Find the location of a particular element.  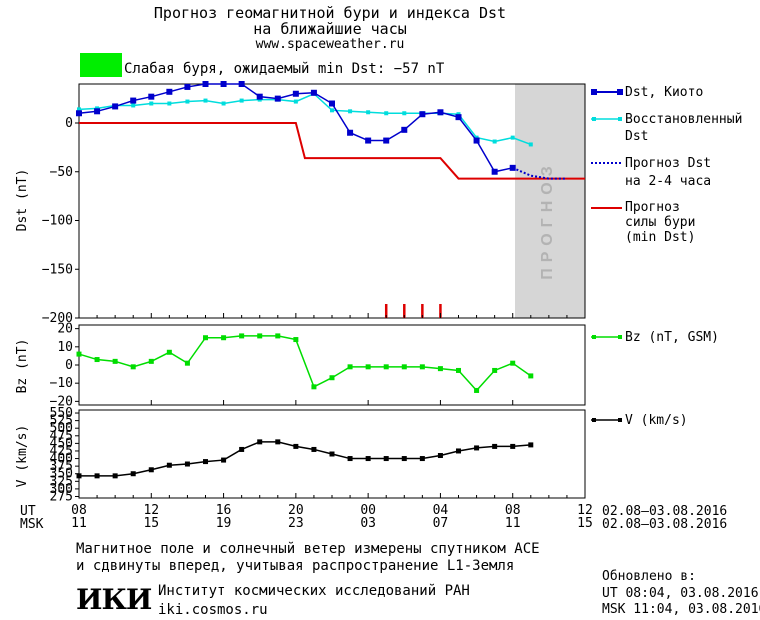

ytick-label: 0 is located at coordinates (69, 123).